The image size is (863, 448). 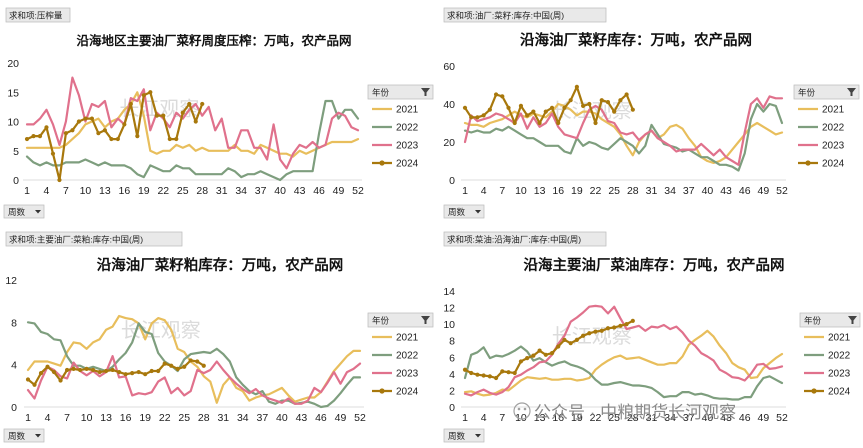 I want to click on header-tag-text: 求和项:主要油厂:菜粕:库存:中国(周), so click(x=76, y=240).